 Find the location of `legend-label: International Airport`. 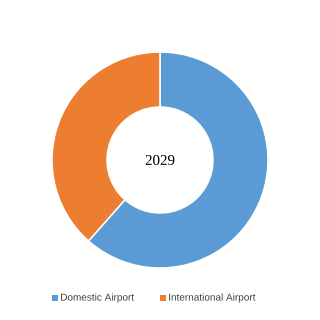

legend-label: International Airport is located at coordinates (212, 298).